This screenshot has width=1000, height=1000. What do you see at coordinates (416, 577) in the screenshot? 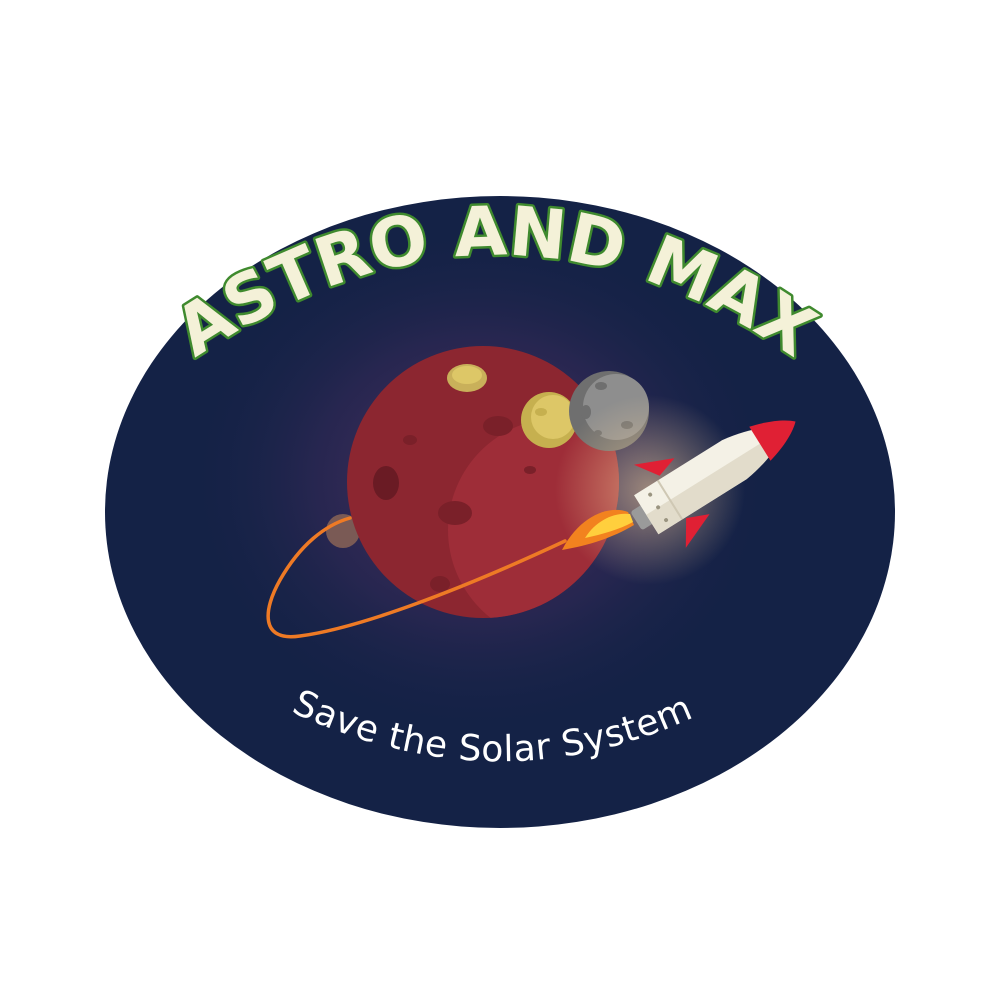
I see `orbit-trail` at bounding box center [416, 577].